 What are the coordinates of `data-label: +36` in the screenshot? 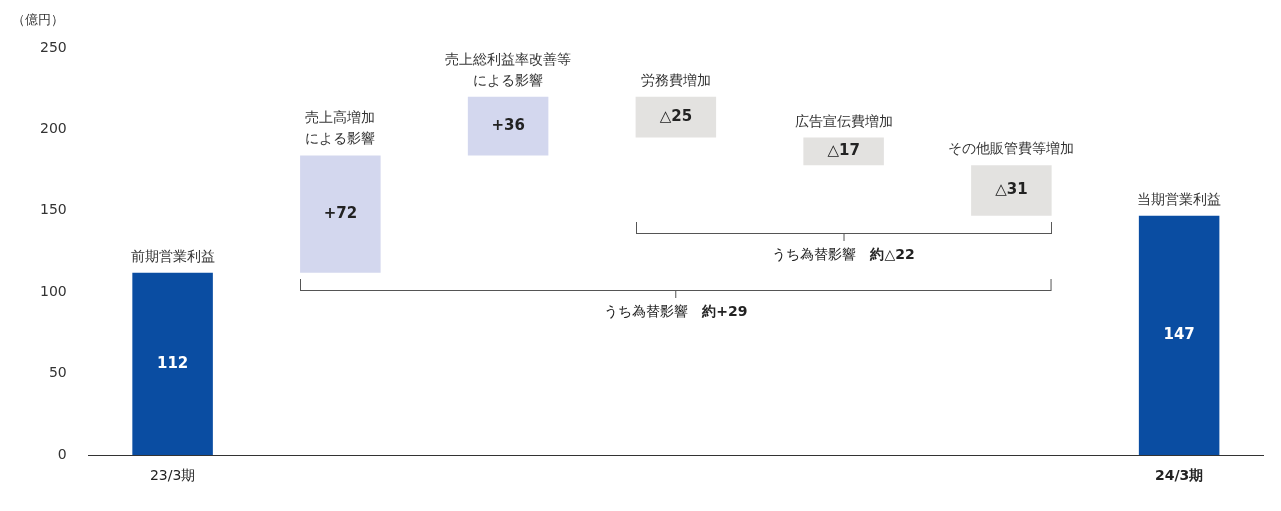 It's located at (508, 125).